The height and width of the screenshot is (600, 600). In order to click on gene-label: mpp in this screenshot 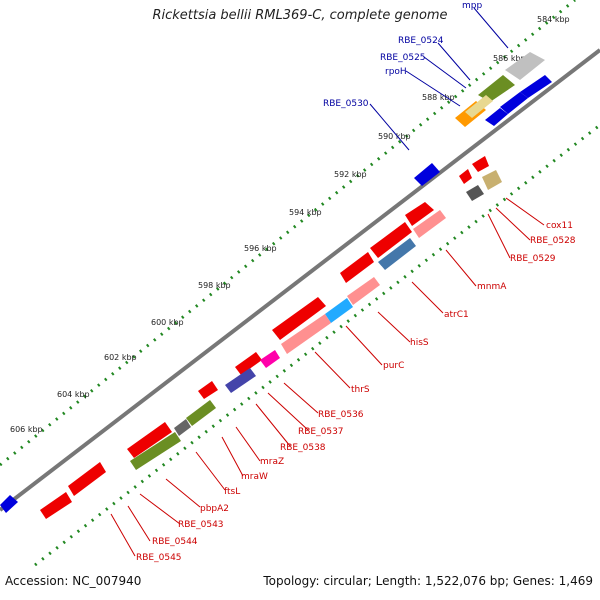, I will do `click(472, 6)`.